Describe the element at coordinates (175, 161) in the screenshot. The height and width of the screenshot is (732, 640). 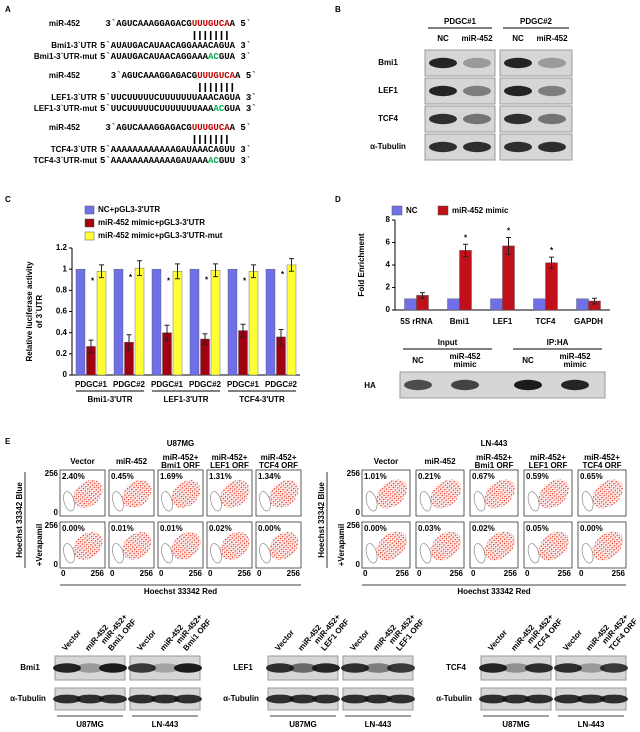
I see `sequence: 5`AAAAAAAAAAAAGAUAAAACGUU 3`` at that location.